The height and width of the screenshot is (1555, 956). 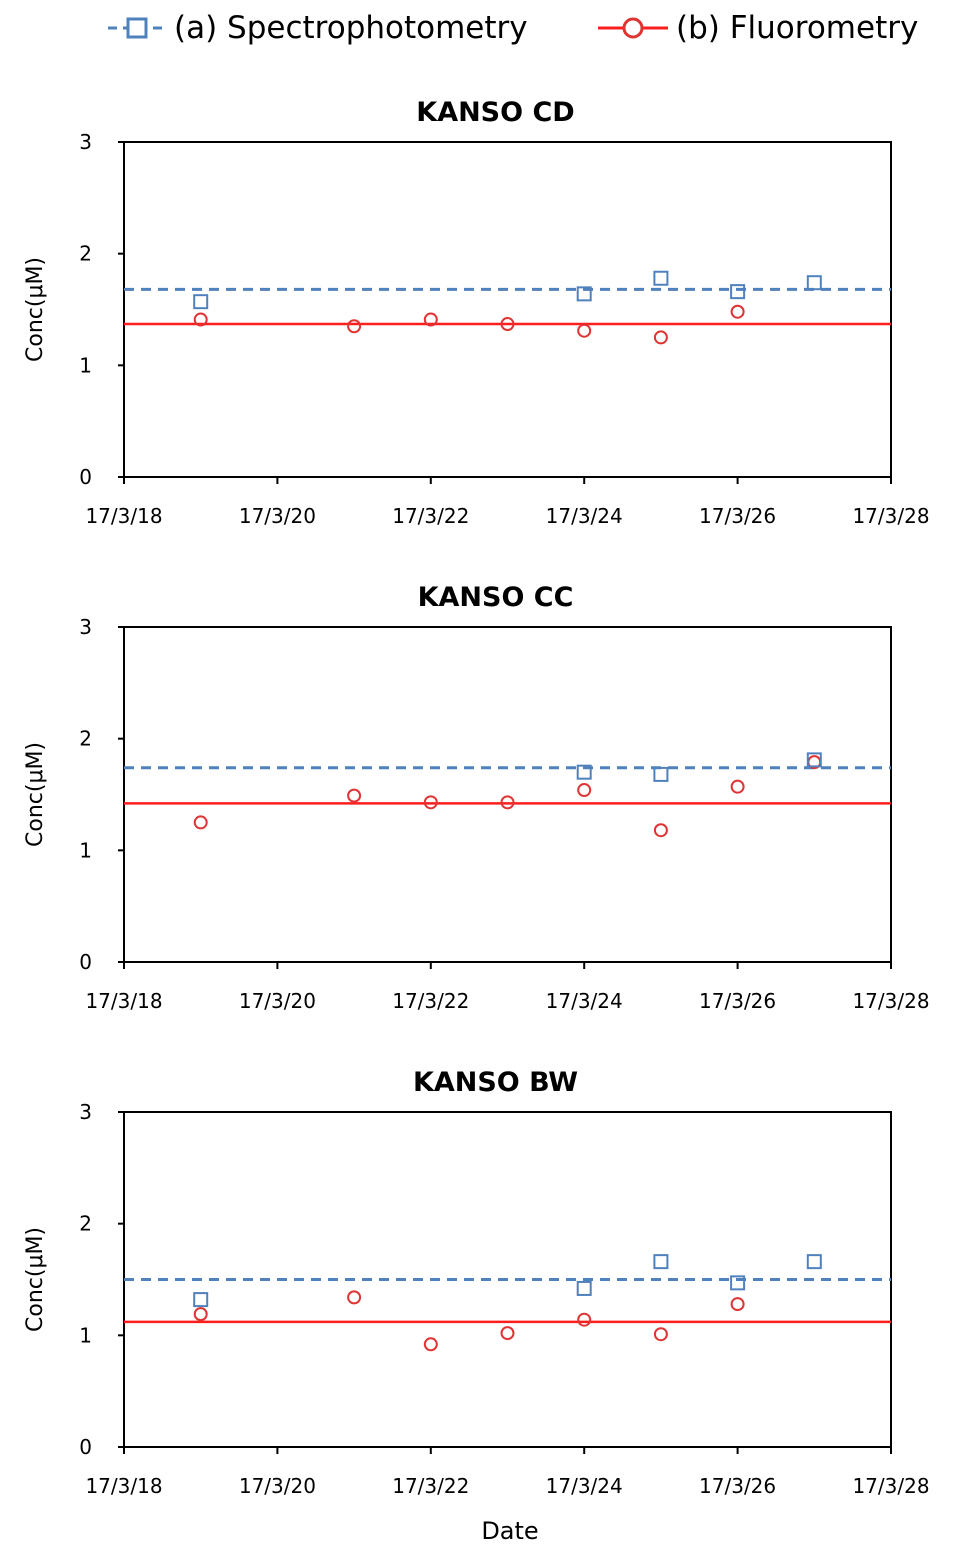 I want to click on legend-item-spectrophotometry: (a) Spectrophotometry, so click(x=317, y=28).